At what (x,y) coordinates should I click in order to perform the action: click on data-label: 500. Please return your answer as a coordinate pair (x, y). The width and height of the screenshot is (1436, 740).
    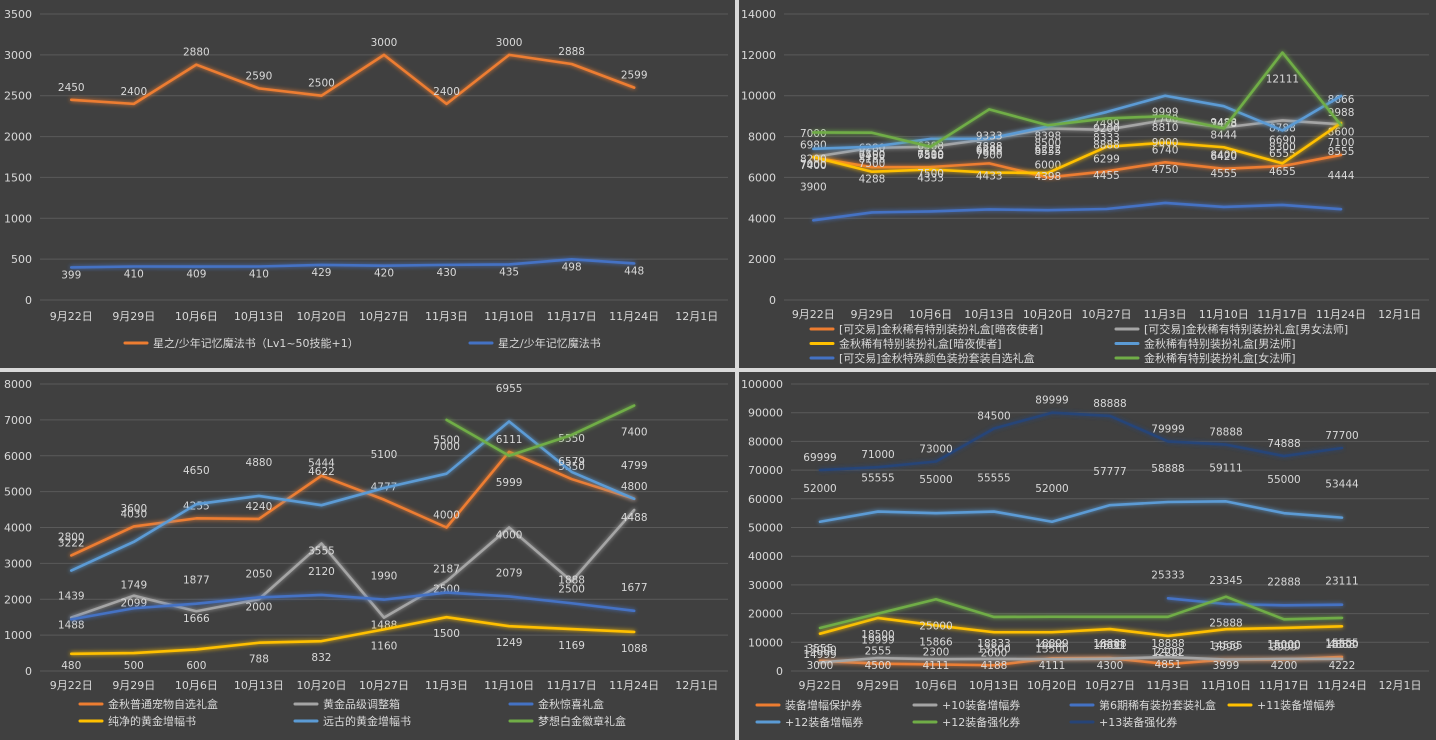
    Looking at the image, I should click on (134, 666).